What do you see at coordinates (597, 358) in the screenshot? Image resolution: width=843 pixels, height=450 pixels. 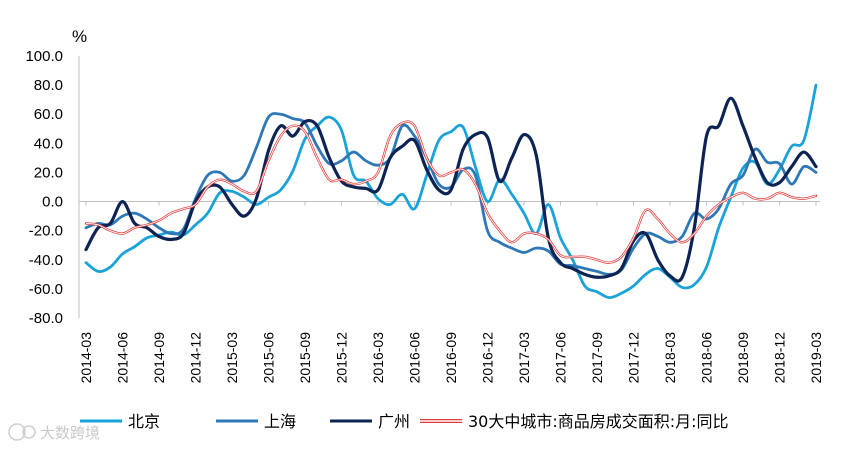 I see `x-tick-label: 2017-09` at bounding box center [597, 358].